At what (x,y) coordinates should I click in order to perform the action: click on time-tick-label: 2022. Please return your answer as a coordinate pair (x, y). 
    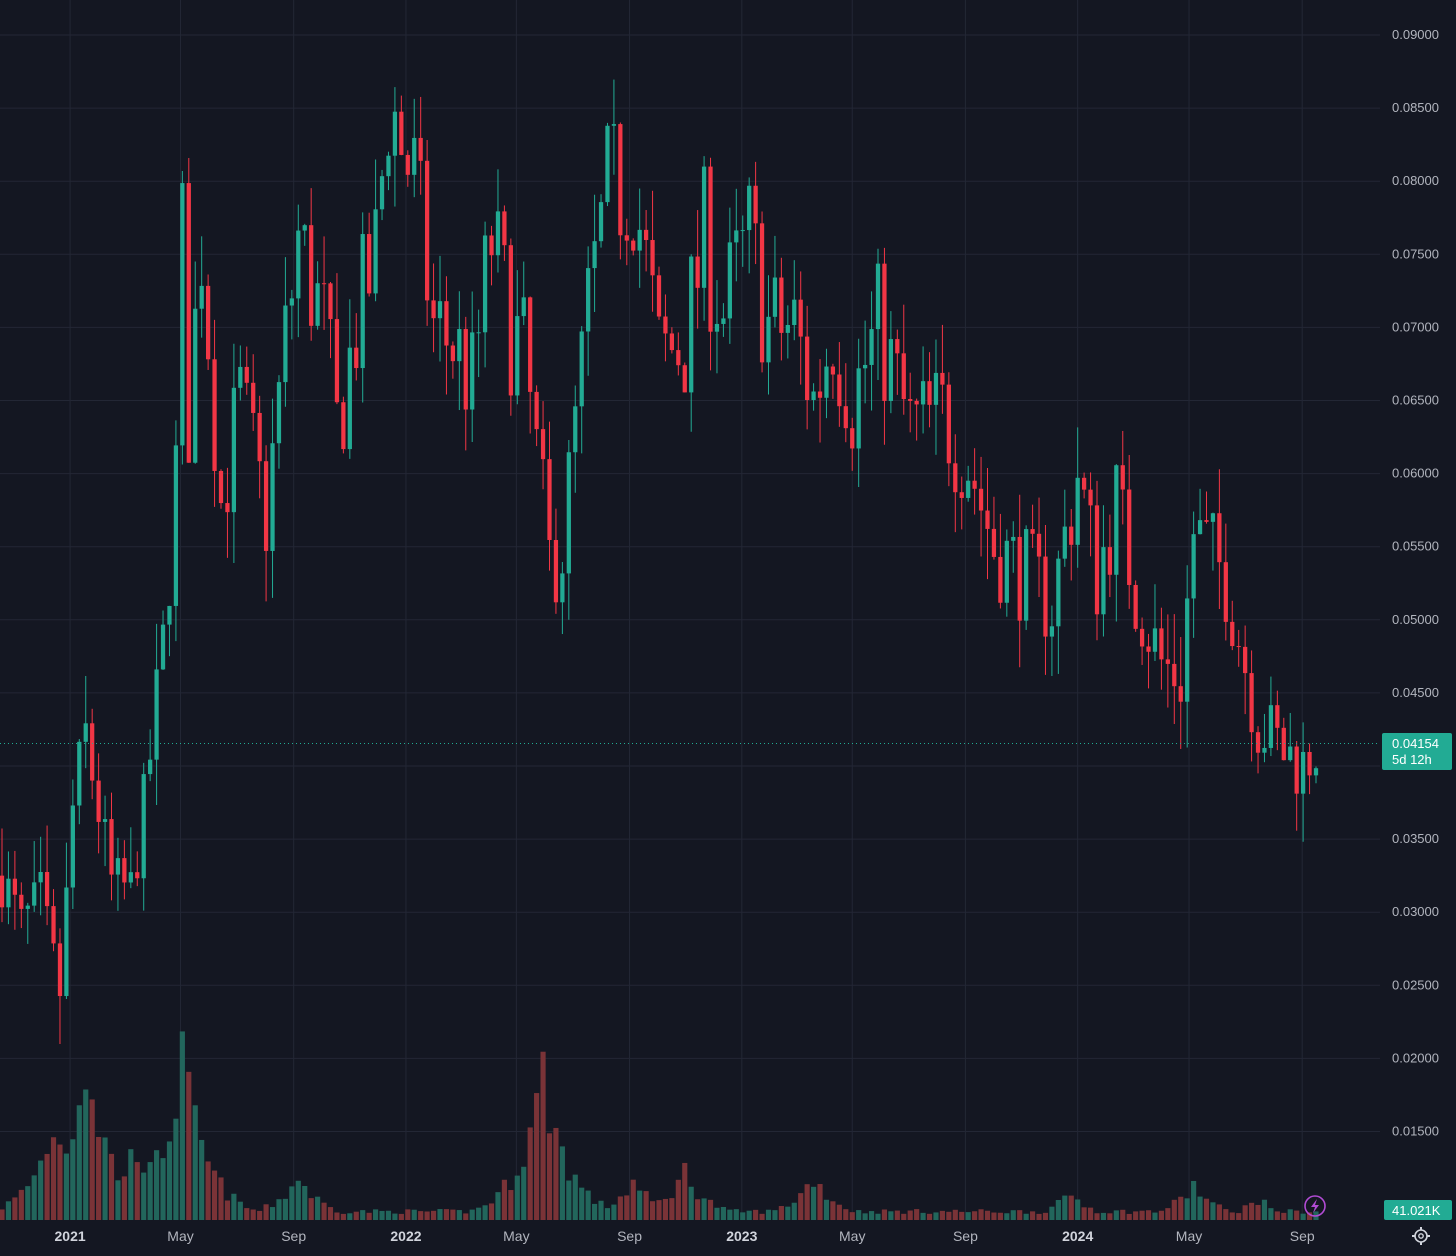
    Looking at the image, I should click on (405, 1236).